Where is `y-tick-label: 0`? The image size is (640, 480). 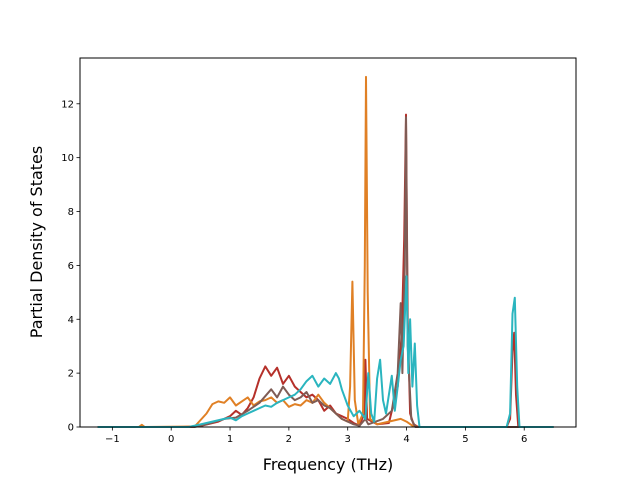 y-tick-label: 0 is located at coordinates (71, 428).